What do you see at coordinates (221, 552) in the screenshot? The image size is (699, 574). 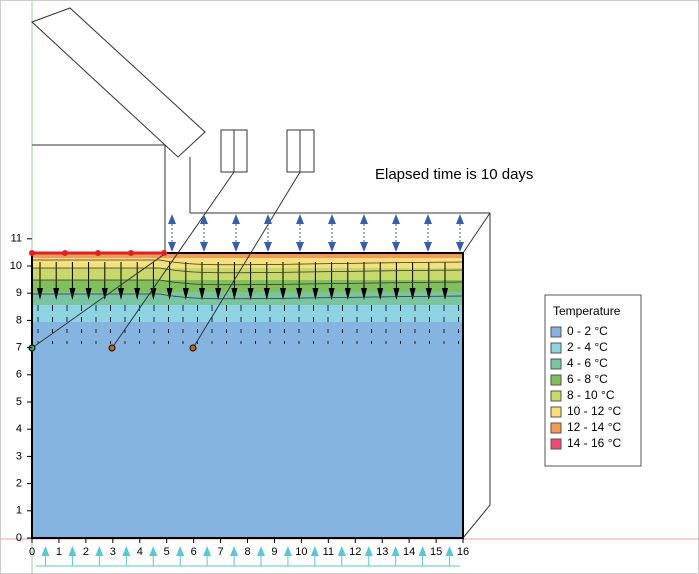 I see `x-tick-label: 7` at bounding box center [221, 552].